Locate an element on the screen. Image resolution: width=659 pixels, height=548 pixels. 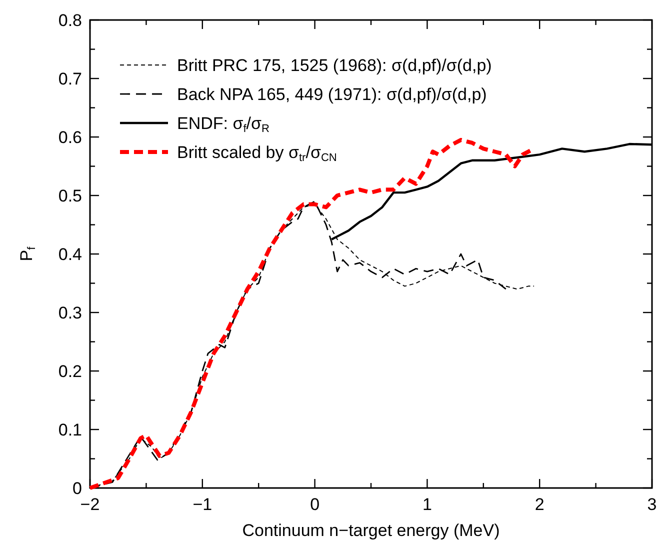
y-tick-label: 0.5 is located at coordinates (70, 196).